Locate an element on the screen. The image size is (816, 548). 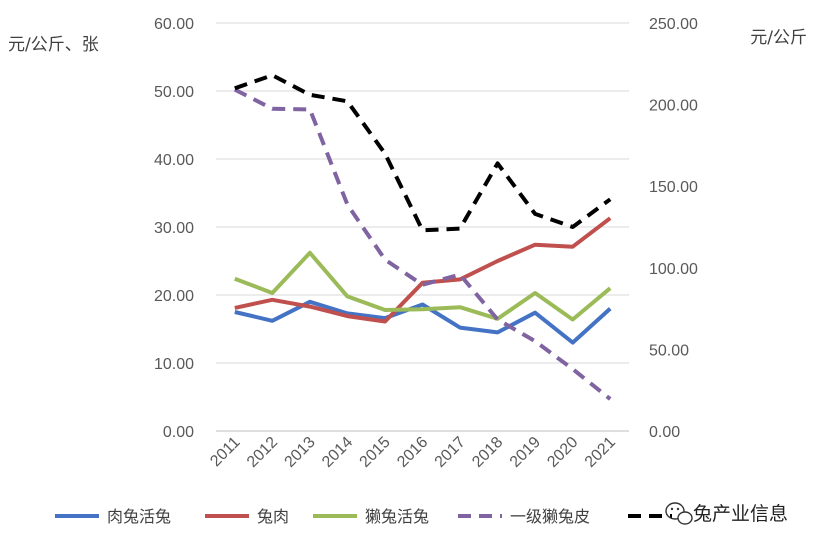
x-axis-tick-label: 2021 is located at coordinates (600, 452).